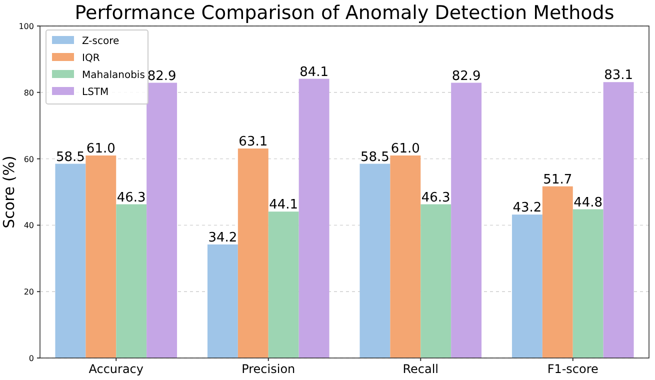 The height and width of the screenshot is (380, 655). I want to click on y-tick-label: 40, so click(29, 225).